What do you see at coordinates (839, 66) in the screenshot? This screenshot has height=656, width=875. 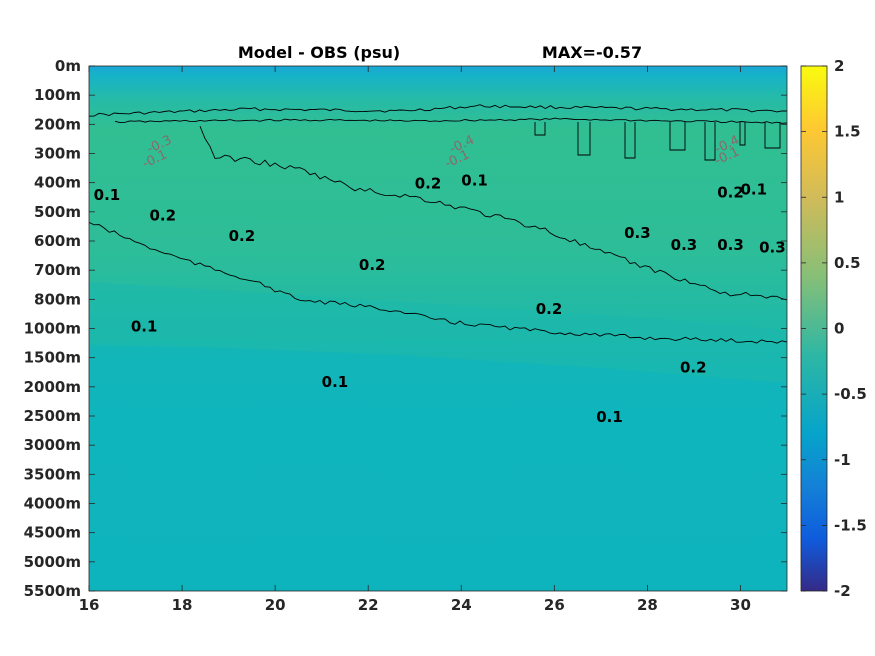 I see `colorbar-tick-label: 2` at bounding box center [839, 66].